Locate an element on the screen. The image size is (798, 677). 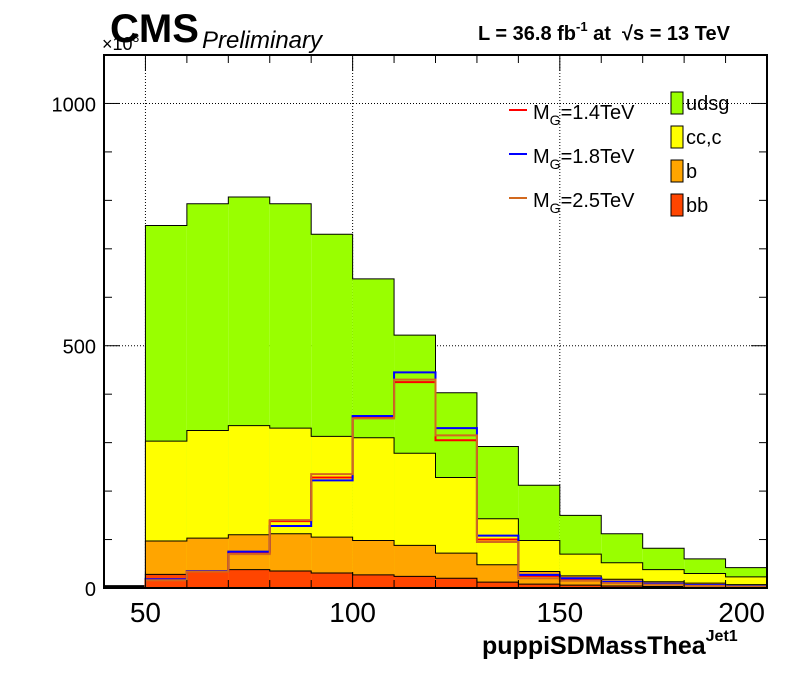
x-tick-label: 100 is located at coordinates (352, 612).